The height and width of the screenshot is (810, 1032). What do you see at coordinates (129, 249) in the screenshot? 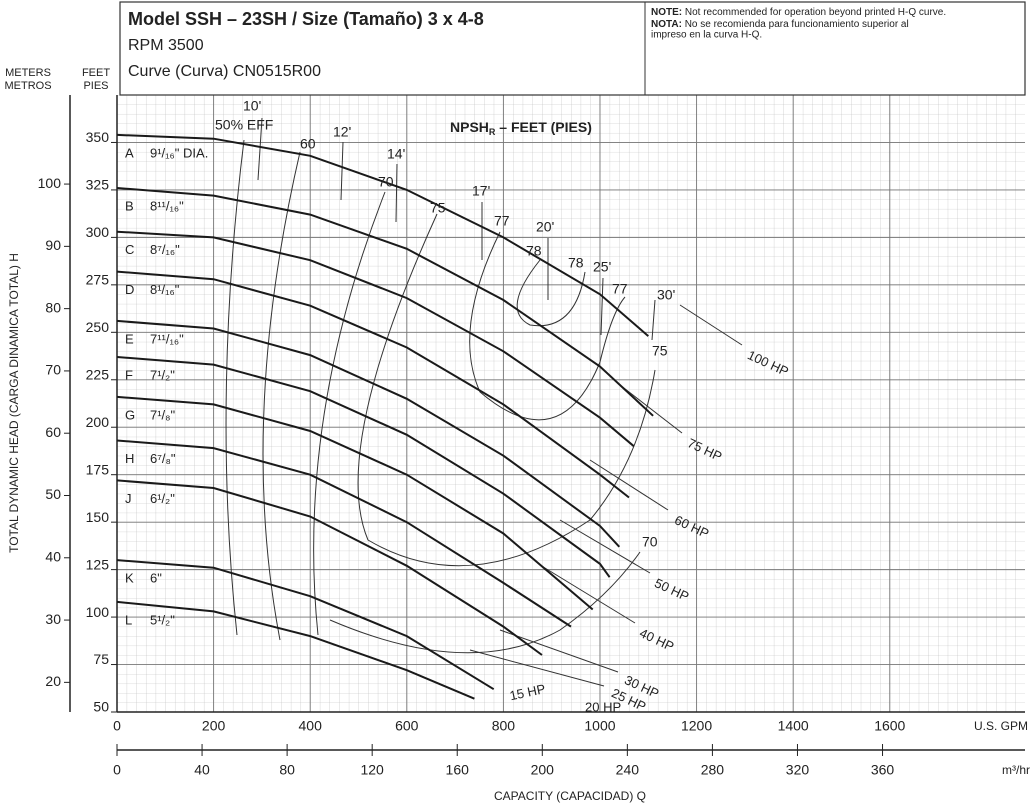
I see `curve-name: C` at bounding box center [129, 249].